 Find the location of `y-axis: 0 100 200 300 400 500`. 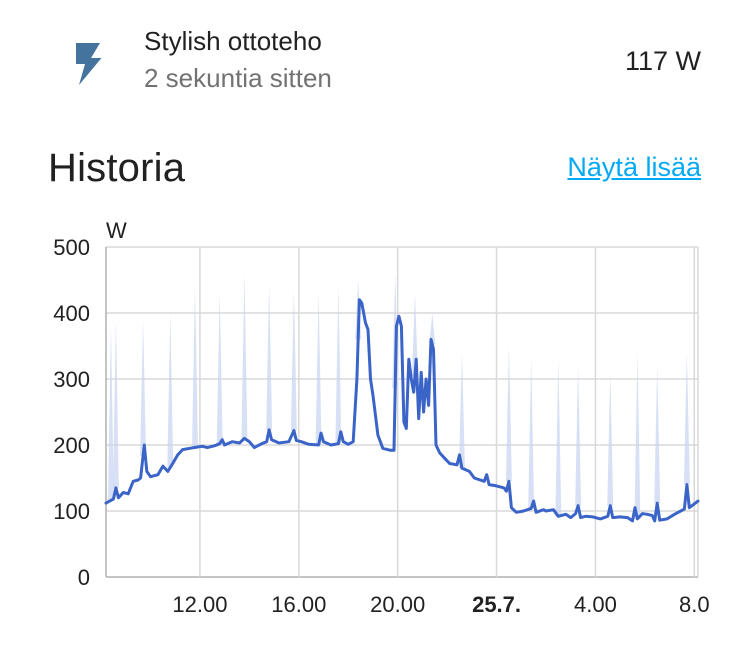

y-axis: 0 100 200 300 400 500 is located at coordinates (71, 412).